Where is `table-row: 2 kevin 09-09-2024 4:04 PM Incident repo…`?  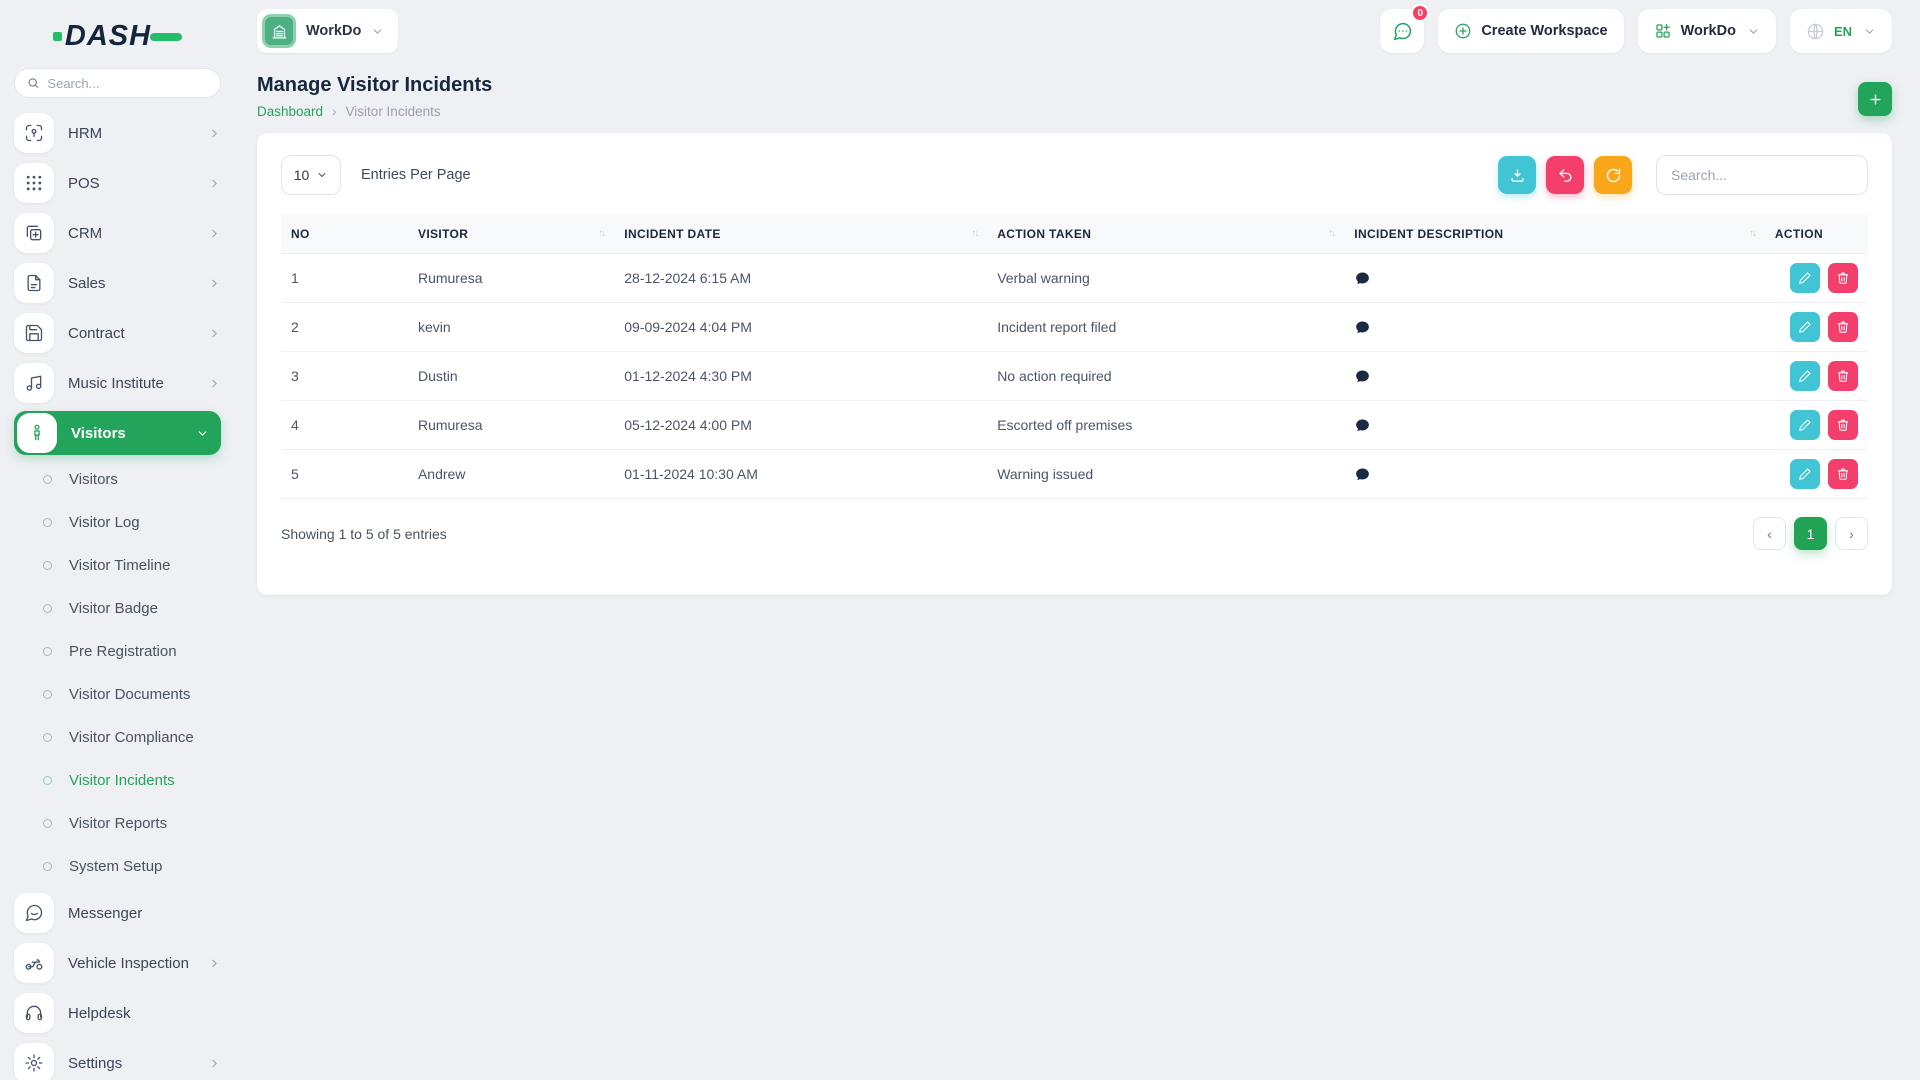
table-row: 2 kevin 09-09-2024 4:04 PM Incident repo… is located at coordinates (1074, 327).